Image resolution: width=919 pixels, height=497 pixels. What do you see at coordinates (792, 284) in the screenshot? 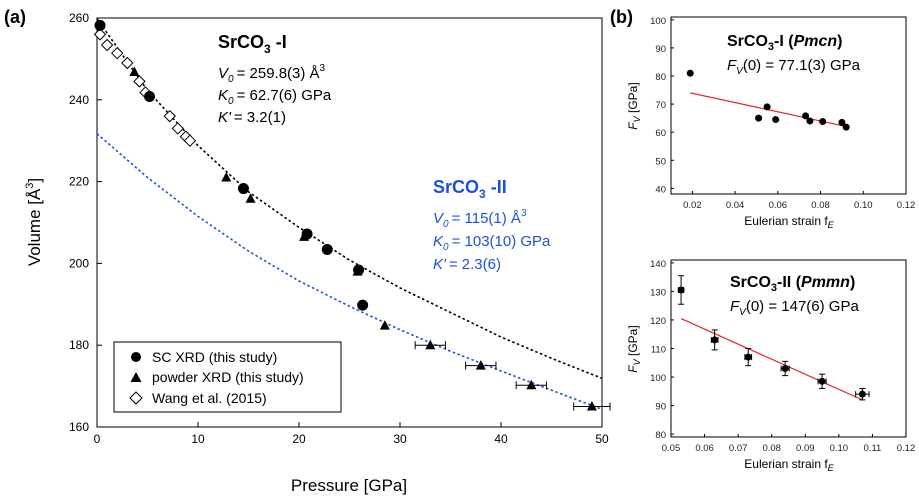
I see `panel-b-bottom-title: SrCO3-II (Pmmn)` at bounding box center [792, 284].